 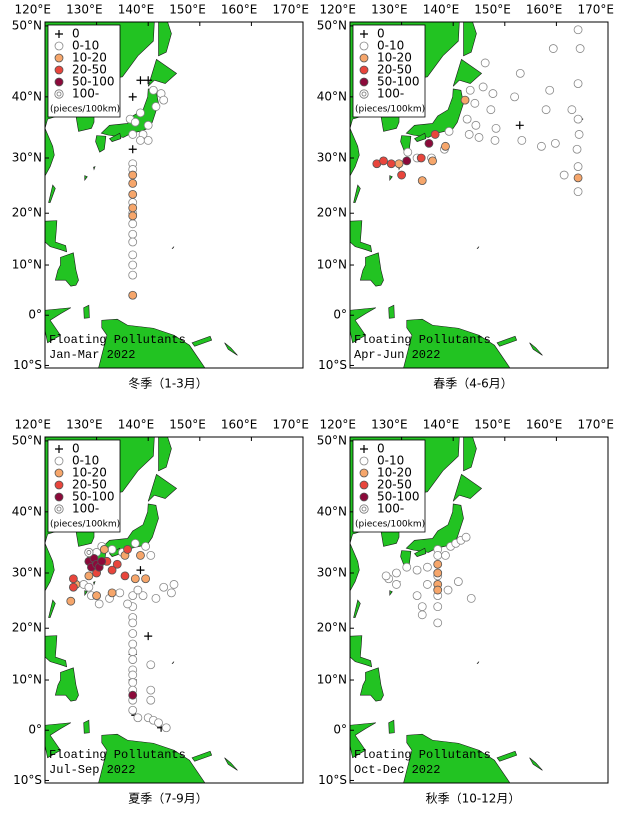 What do you see at coordinates (92, 770) in the screenshot?
I see `annotation: Jul-Sep 2022` at bounding box center [92, 770].